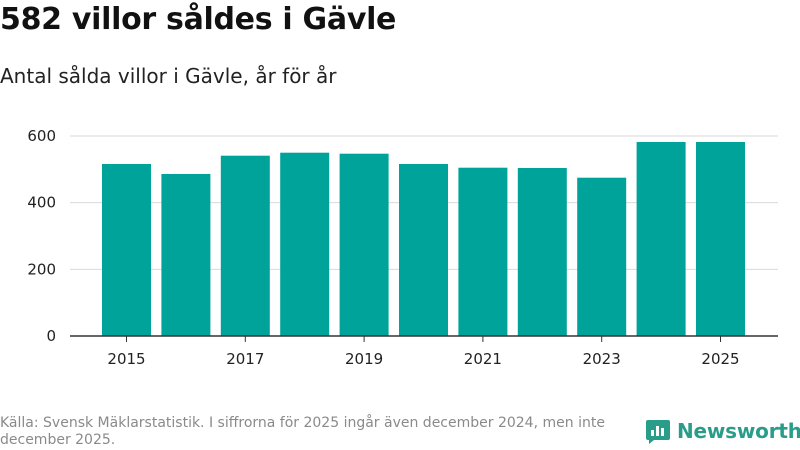  I want to click on x-axis-ticks: 2015 2017 2019 2021 2023 2025, so click(423, 352).